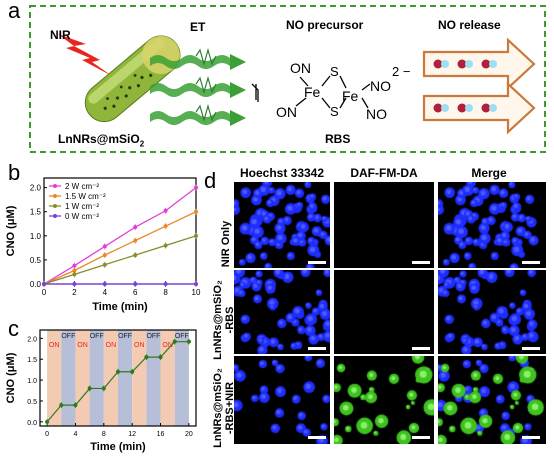 The width and height of the screenshot is (554, 456). Describe the element at coordinates (334, 111) in the screenshot. I see `atom-s2: S` at that location.